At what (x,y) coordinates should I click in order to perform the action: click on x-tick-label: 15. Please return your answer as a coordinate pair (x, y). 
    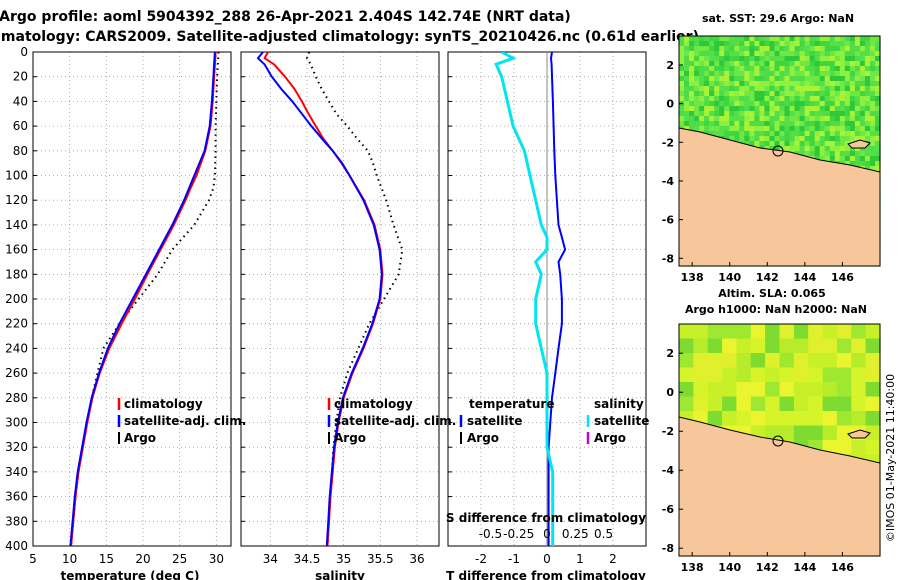
    Looking at the image, I should click on (106, 559).